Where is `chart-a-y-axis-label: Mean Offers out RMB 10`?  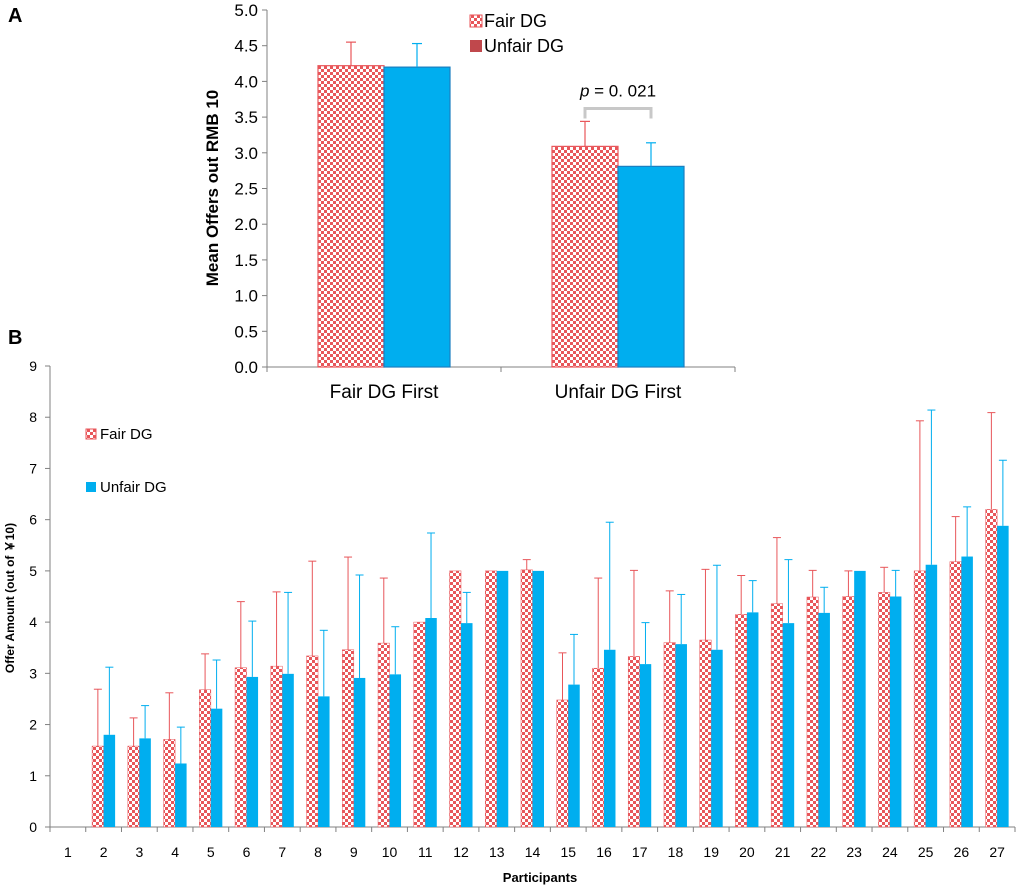
chart-a-y-axis-label: Mean Offers out RMB 10 is located at coordinates (212, 188).